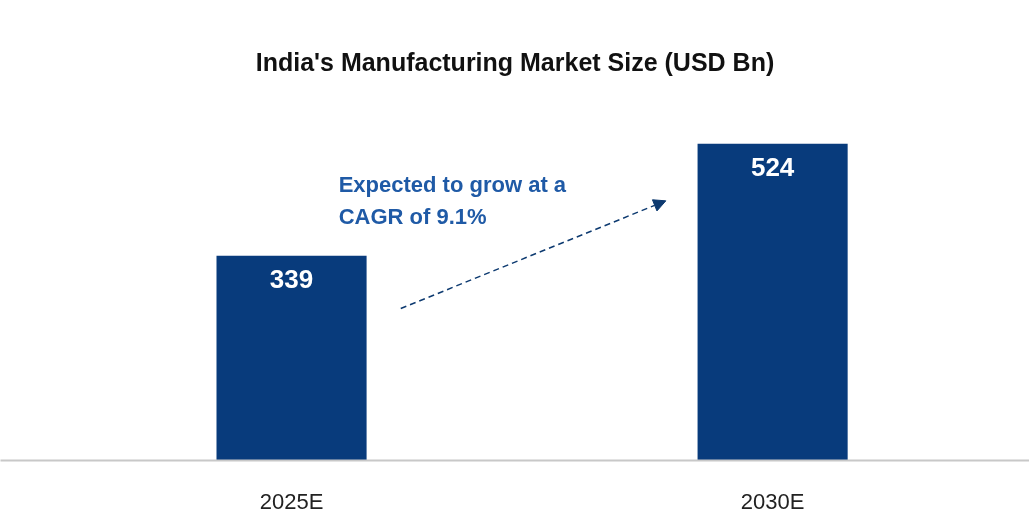  What do you see at coordinates (291, 501) in the screenshot?
I see `x-tick-label: 2025E` at bounding box center [291, 501].